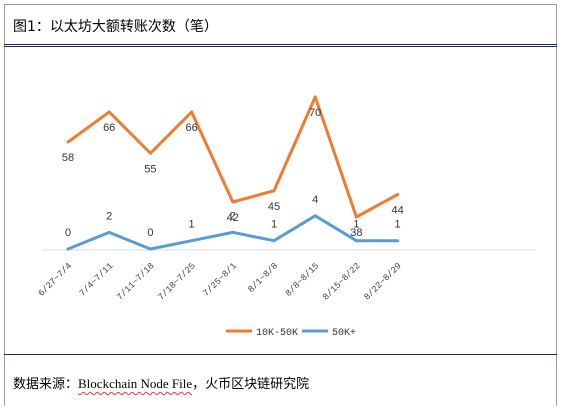  What do you see at coordinates (97, 280) in the screenshot?
I see `x-tick-label: 7/4~7/11` at bounding box center [97, 280].